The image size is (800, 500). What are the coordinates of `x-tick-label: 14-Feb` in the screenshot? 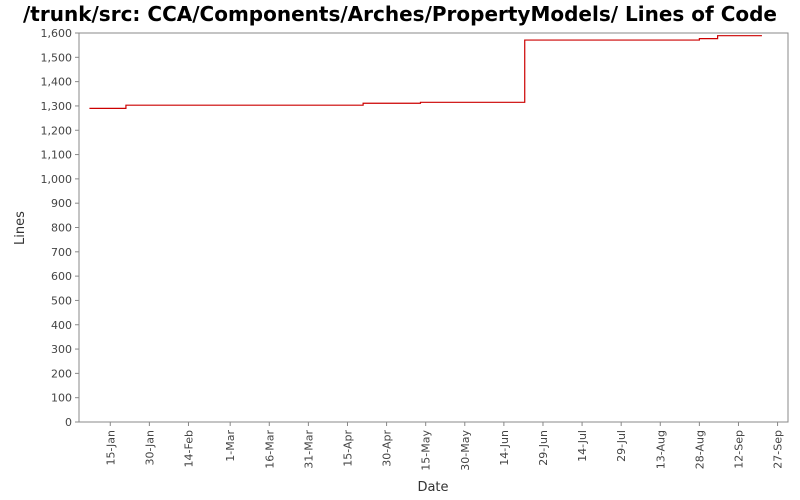 It's located at (188, 448).